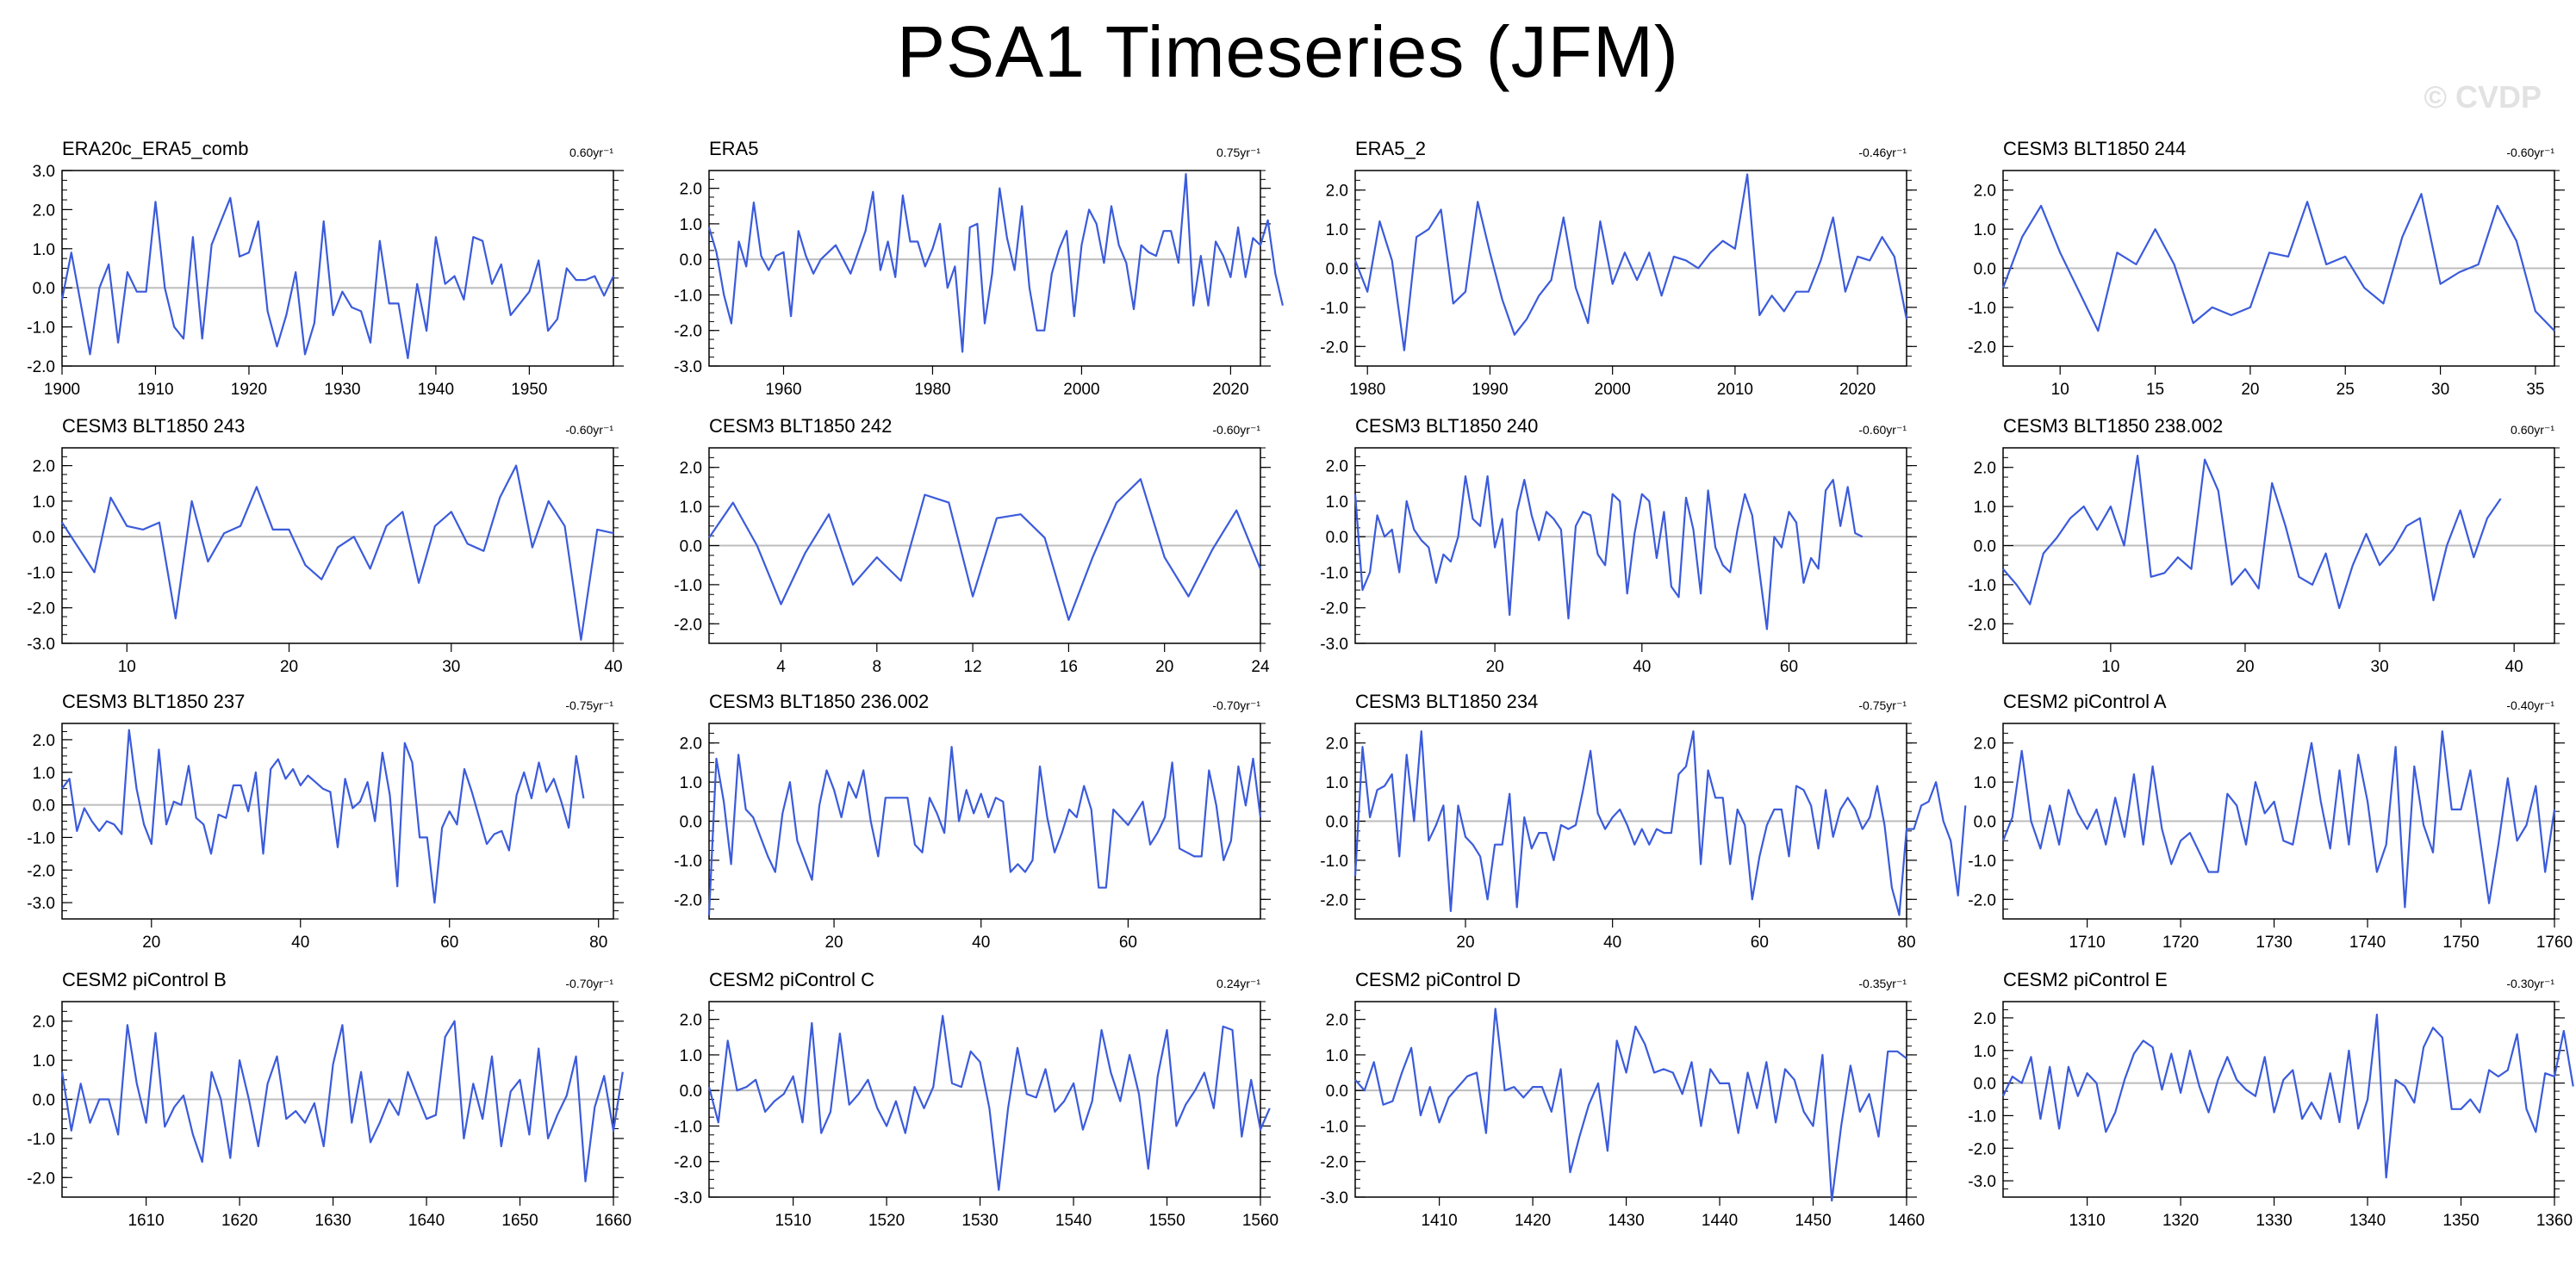 This screenshot has width=2576, height=1266. What do you see at coordinates (1883, 984) in the screenshot?
I see `trend-label: -0.35yr⁻¹` at bounding box center [1883, 984].